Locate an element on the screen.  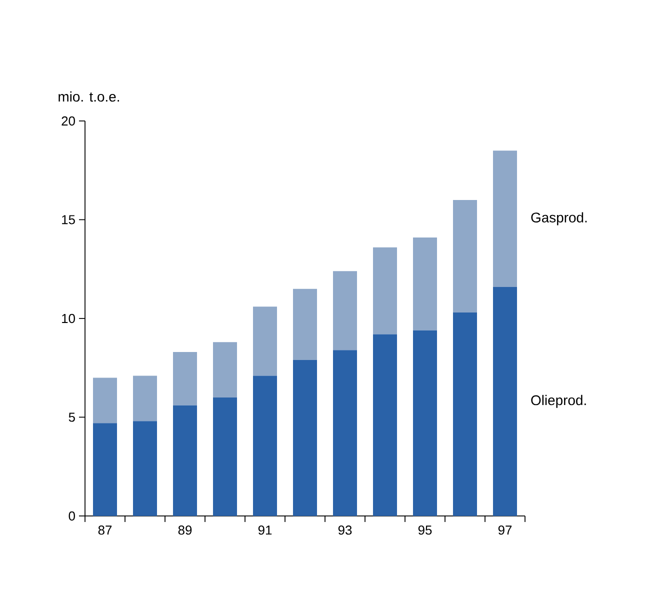
y-tick-label: 5 is located at coordinates (71, 417).